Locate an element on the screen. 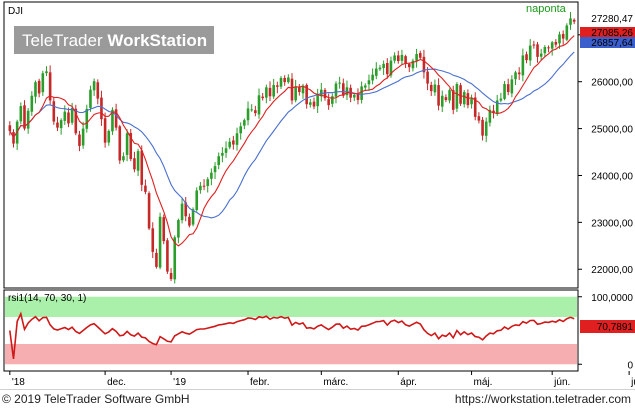 The height and width of the screenshot is (409, 635). footer-url: https://workstation.teletrader.com is located at coordinates (542, 399).